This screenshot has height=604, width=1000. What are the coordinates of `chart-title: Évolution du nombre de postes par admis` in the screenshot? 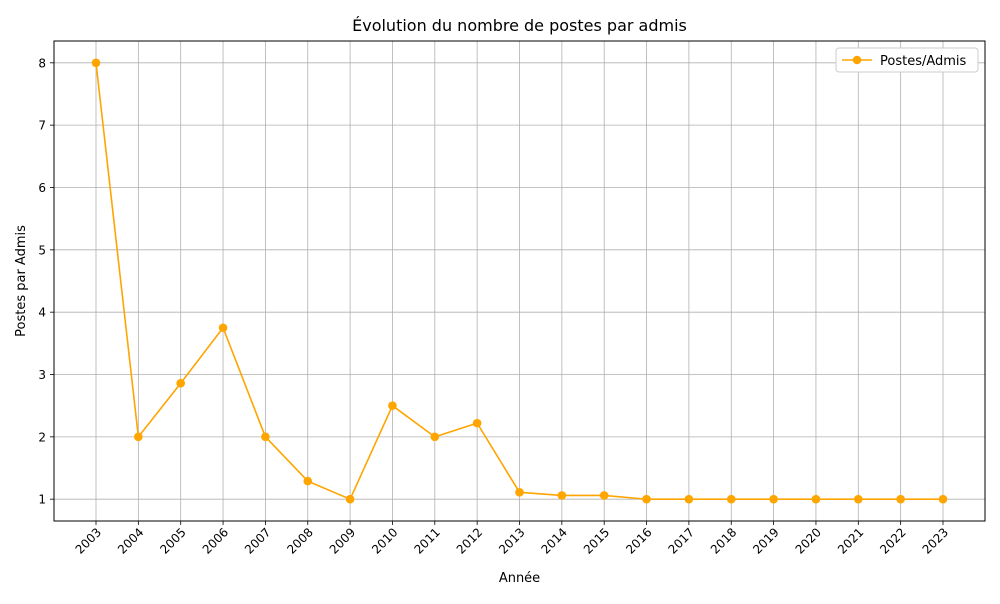 It's located at (519, 25).